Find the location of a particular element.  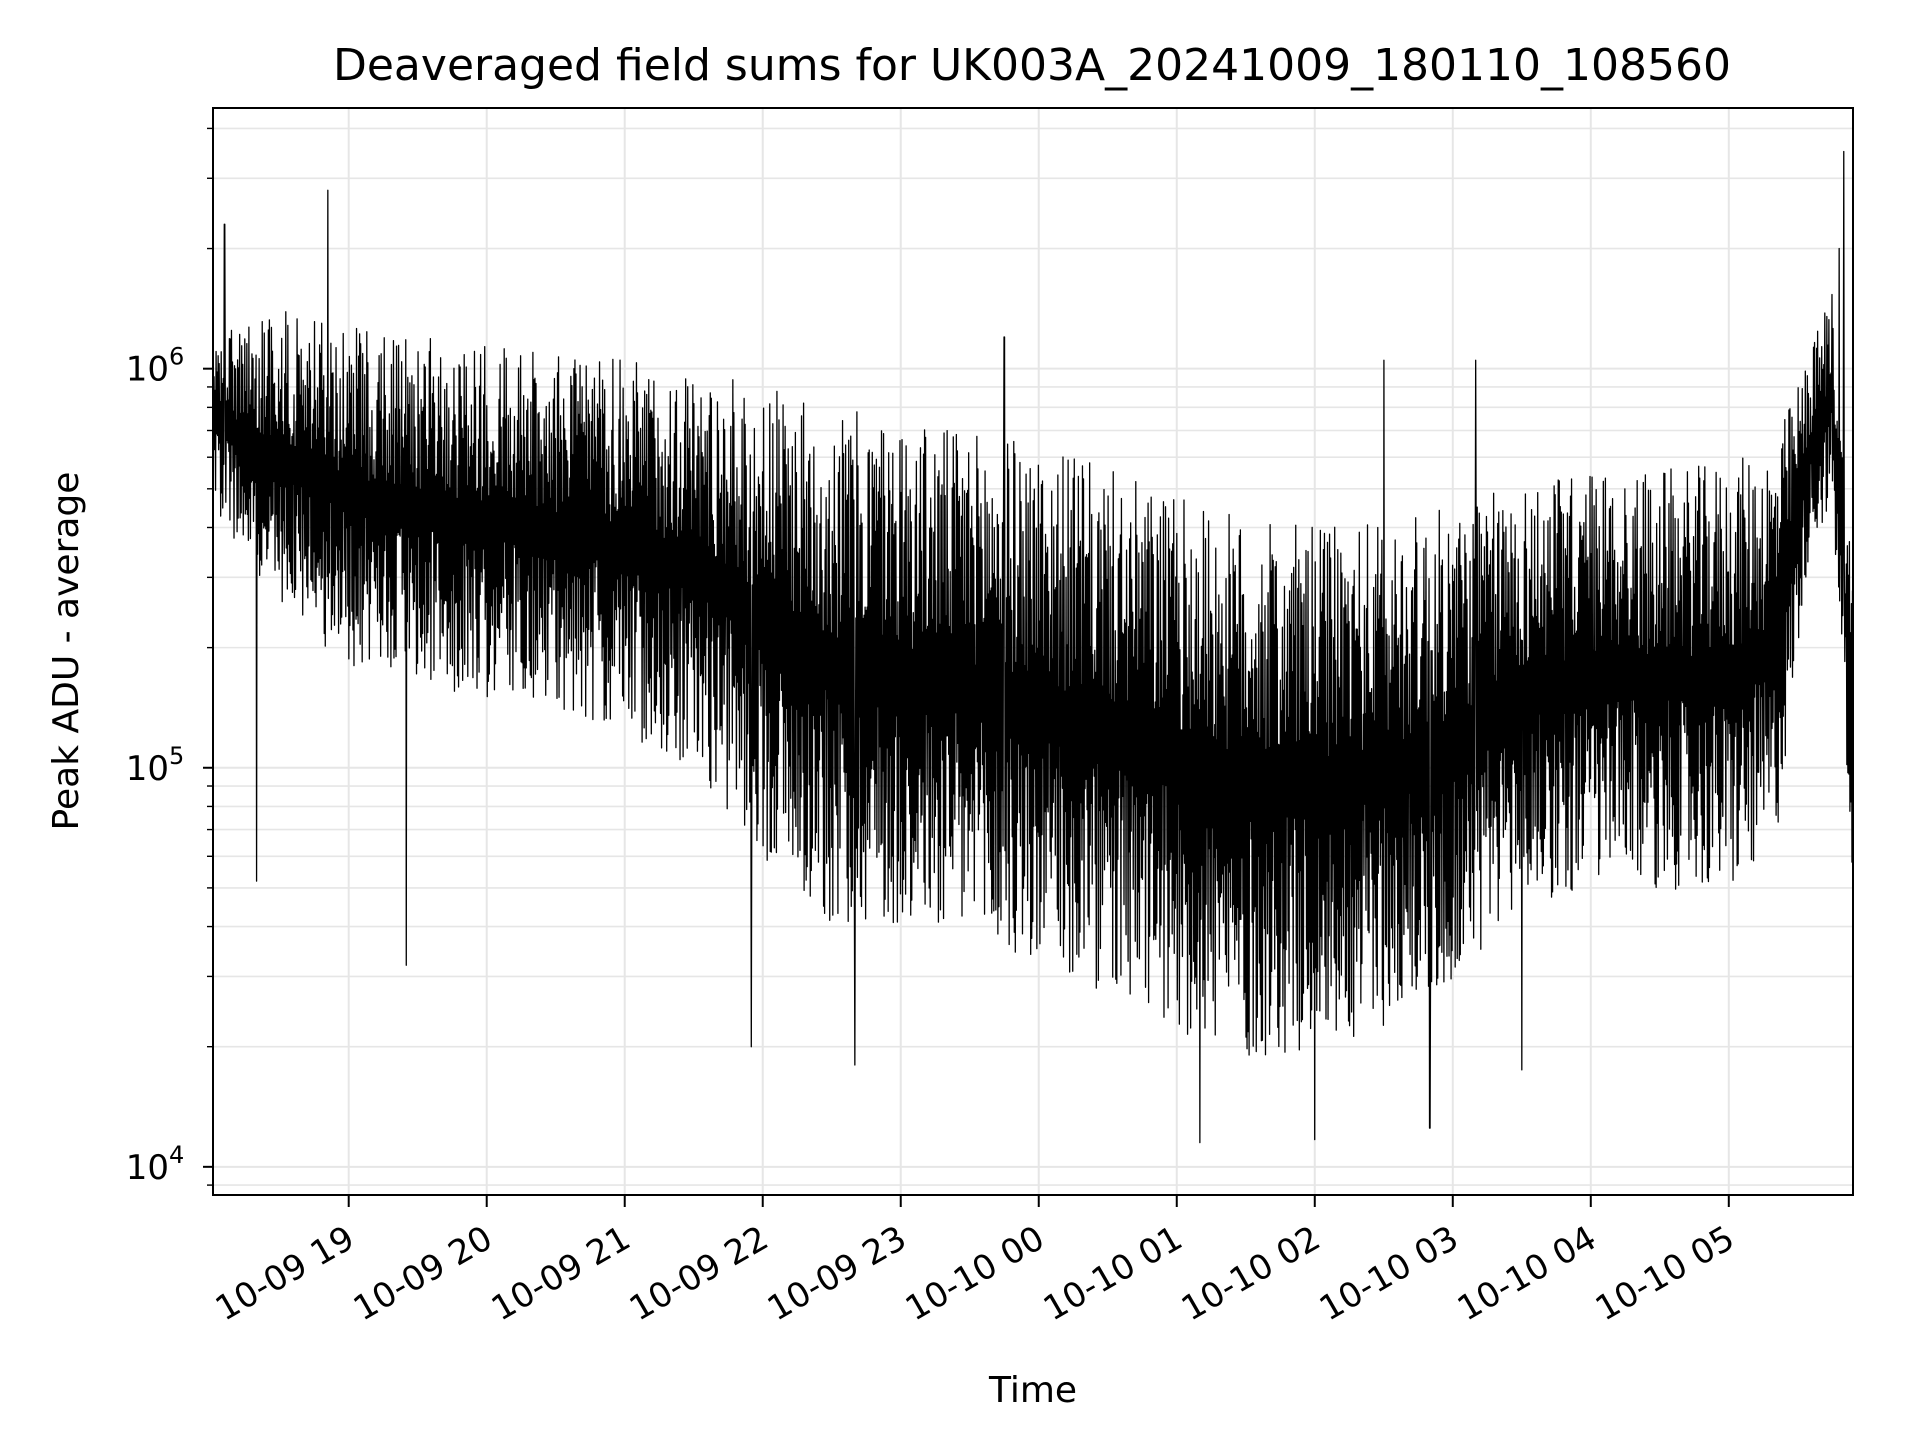

x-axis-label: Time is located at coordinates (1032, 1390).